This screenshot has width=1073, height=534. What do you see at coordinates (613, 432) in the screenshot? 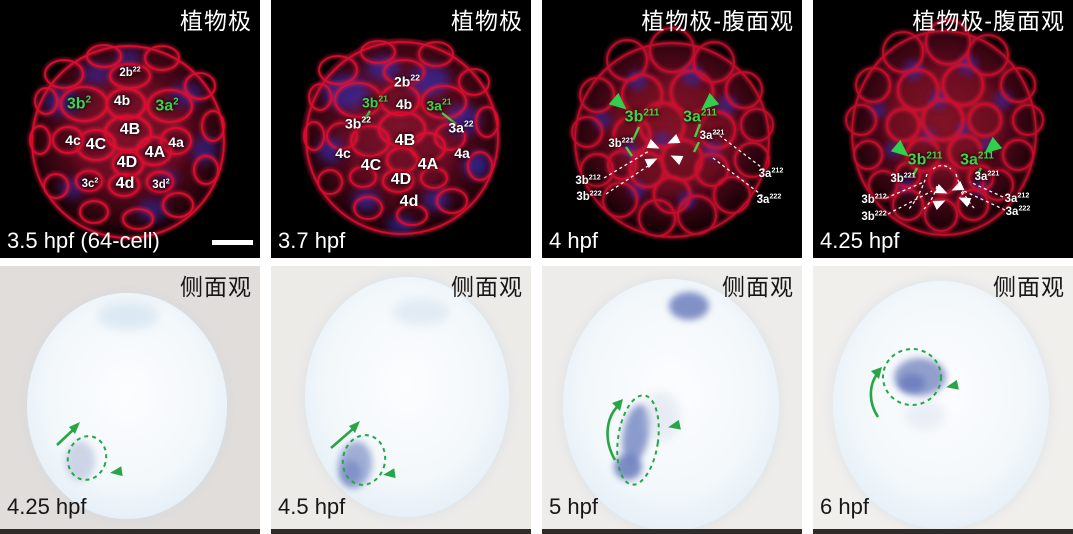
I see `curved-migration-arrow` at bounding box center [613, 432].